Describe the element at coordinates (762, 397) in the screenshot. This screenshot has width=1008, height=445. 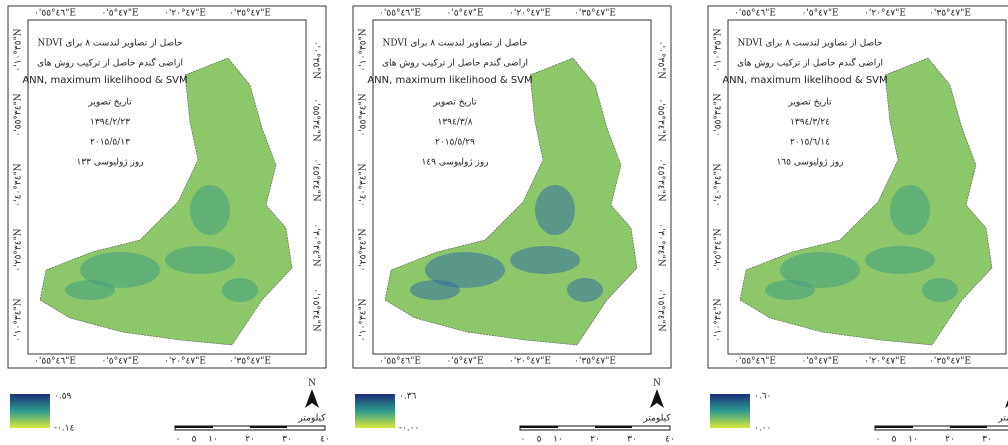
I see `legend-max: ٠.٦٠` at that location.